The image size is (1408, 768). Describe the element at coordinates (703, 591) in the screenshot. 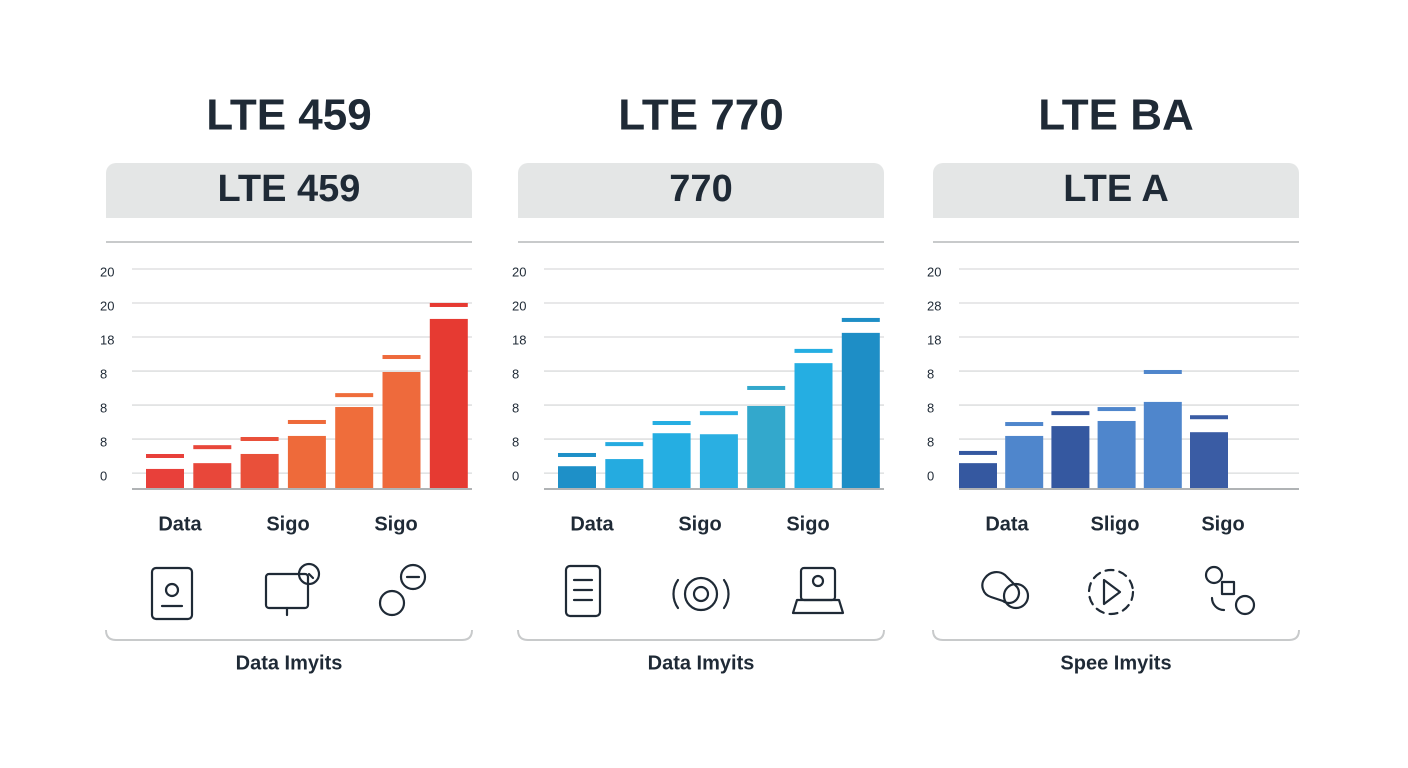

I see `icons` at that location.